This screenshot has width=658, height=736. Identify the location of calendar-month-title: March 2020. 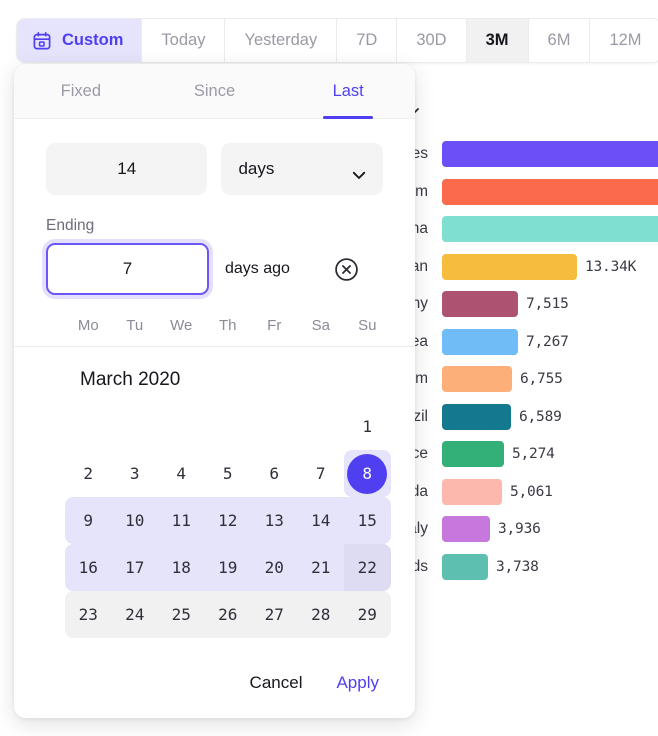
(130, 379).